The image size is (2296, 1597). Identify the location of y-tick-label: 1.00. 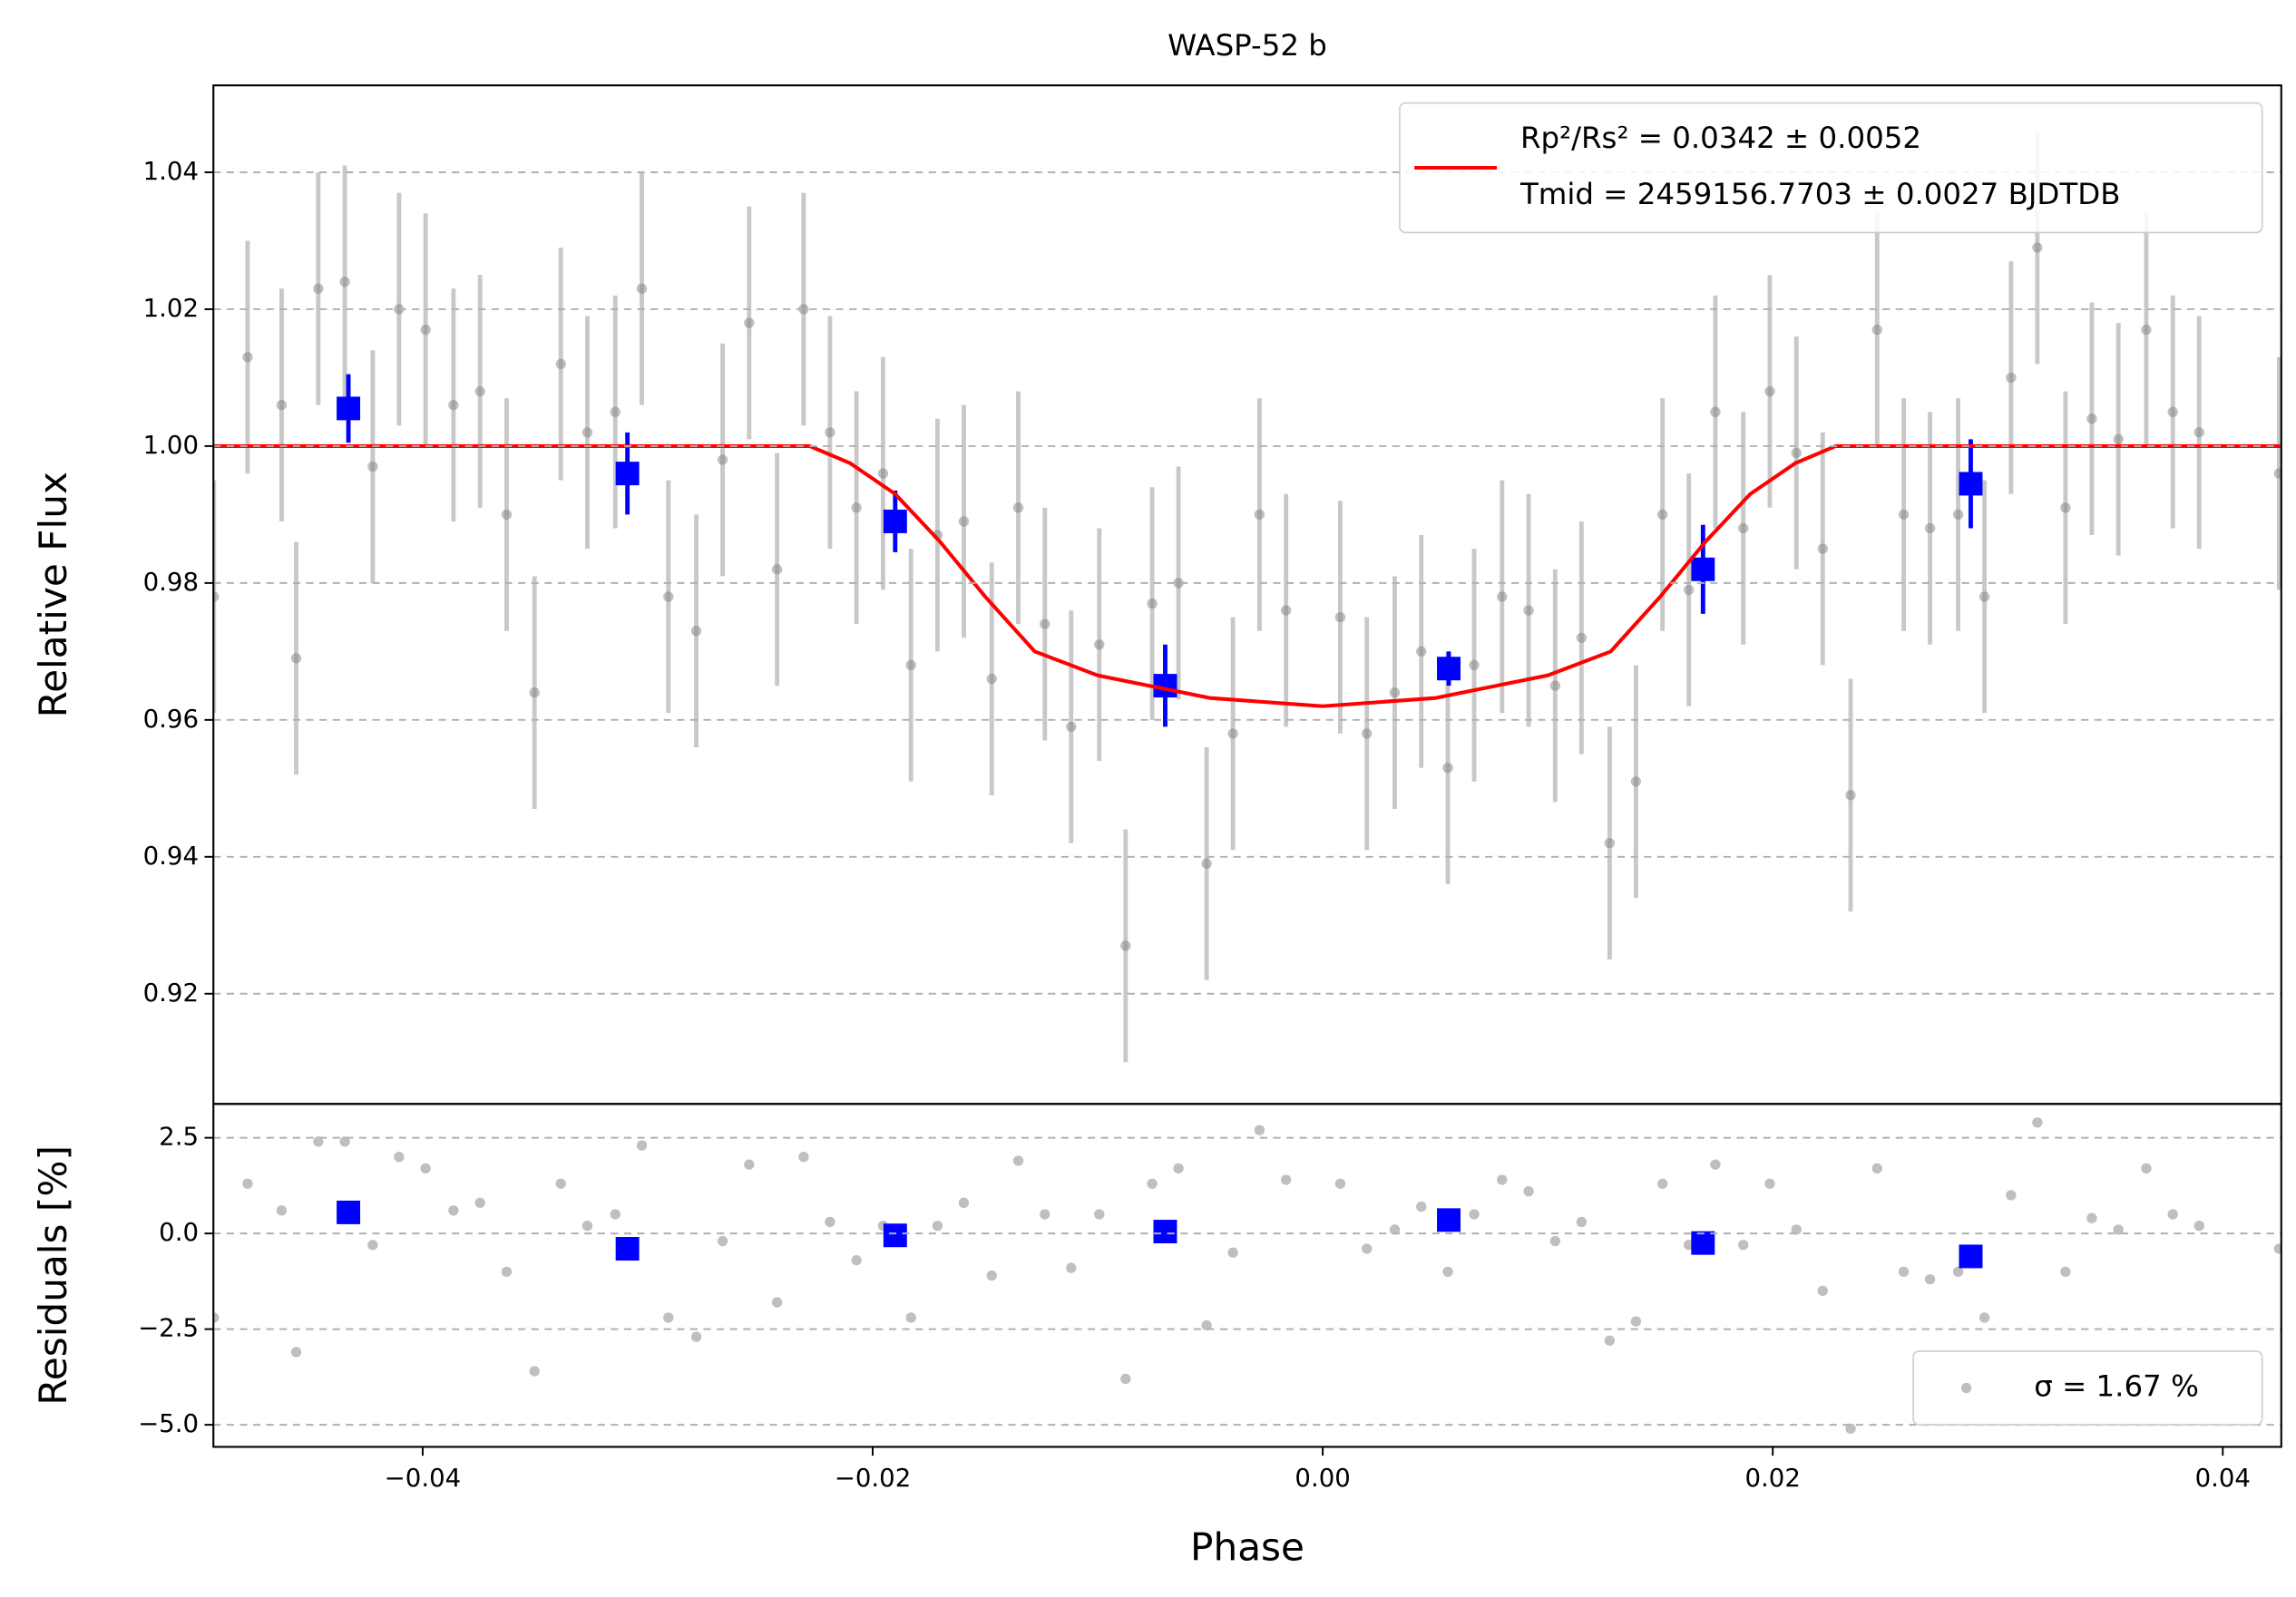
(171, 445).